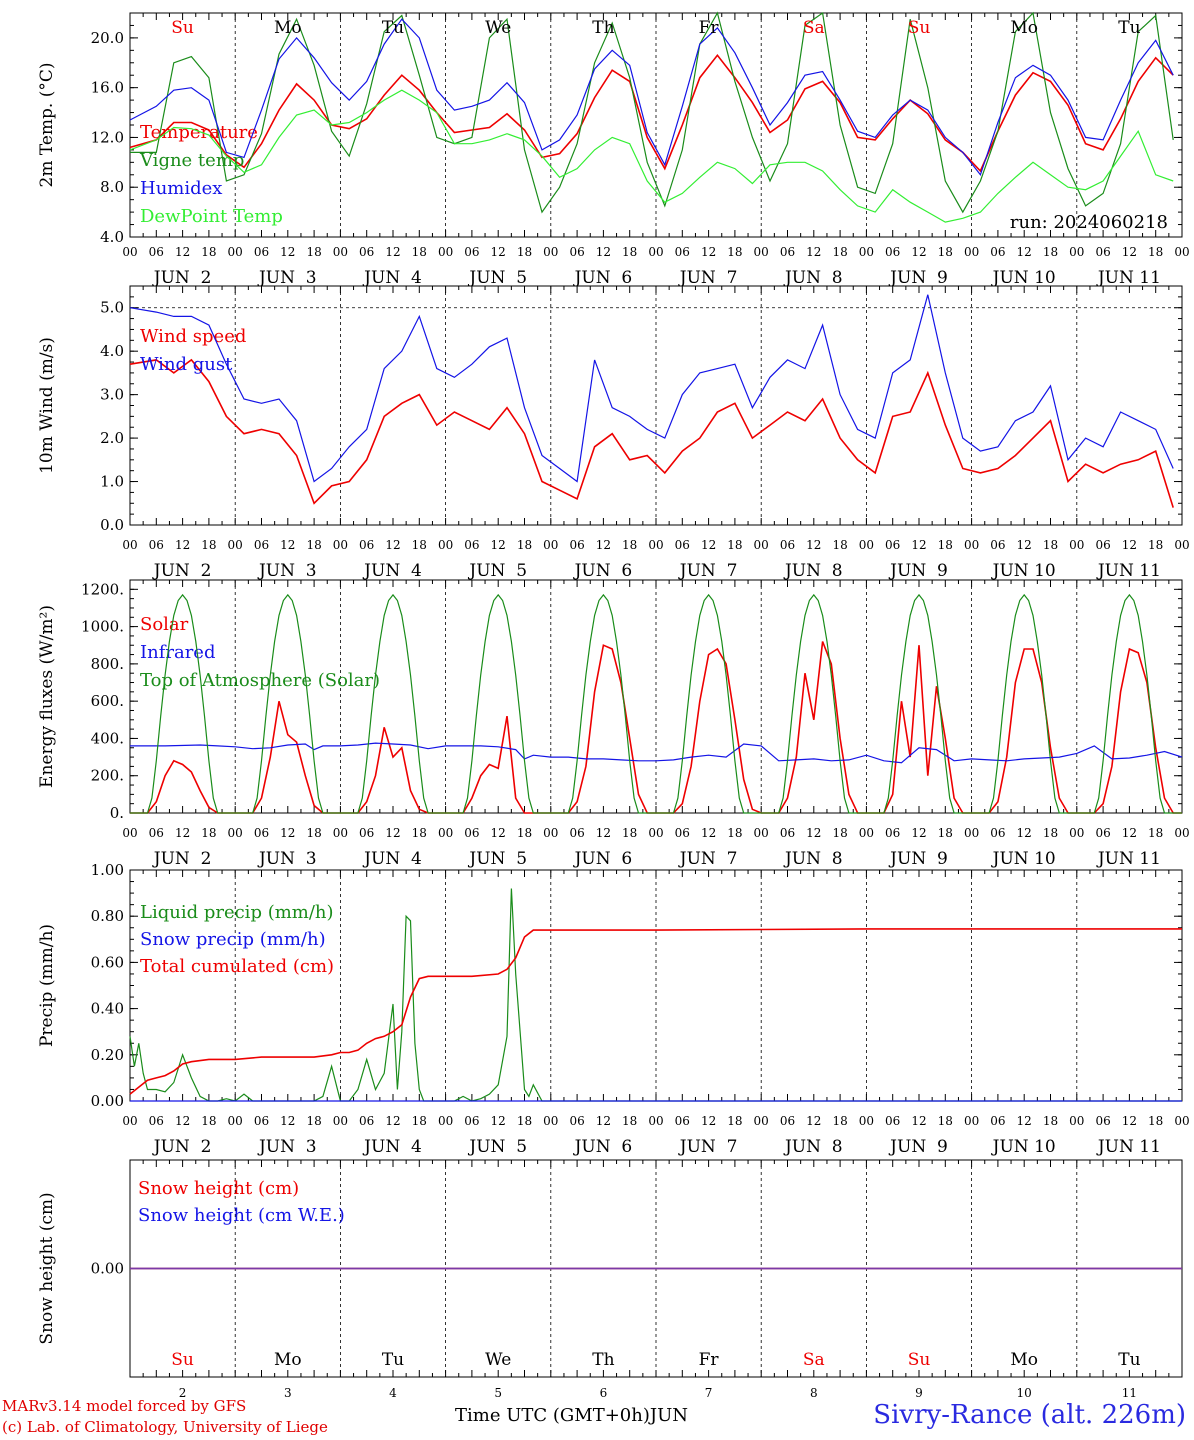 Image resolution: width=1194 pixels, height=1440 pixels. What do you see at coordinates (708, 859) in the screenshot?
I see `date-label: JUN 7` at bounding box center [708, 859].